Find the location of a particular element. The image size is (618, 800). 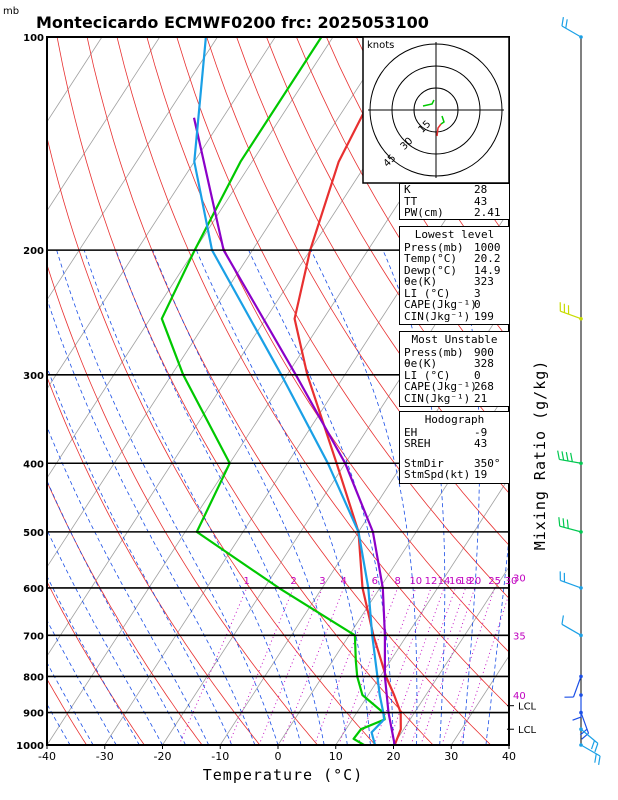

temperature-tick-label: 40 is located at coordinates (509, 756).